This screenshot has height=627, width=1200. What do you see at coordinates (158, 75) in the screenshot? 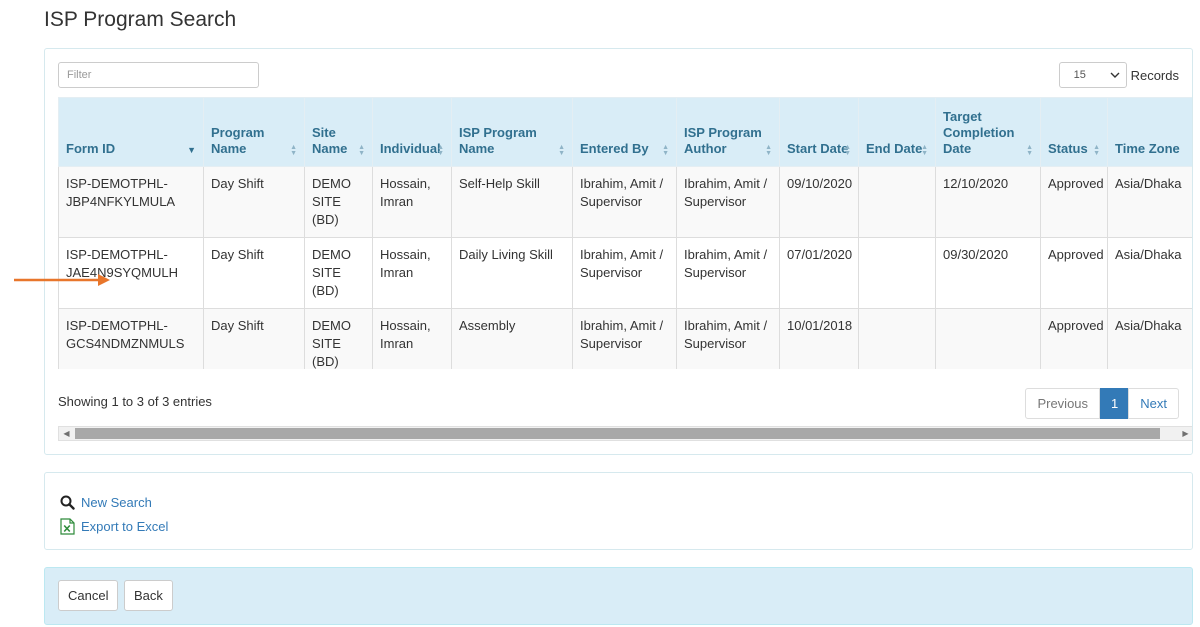
I see `filter-input` at bounding box center [158, 75].